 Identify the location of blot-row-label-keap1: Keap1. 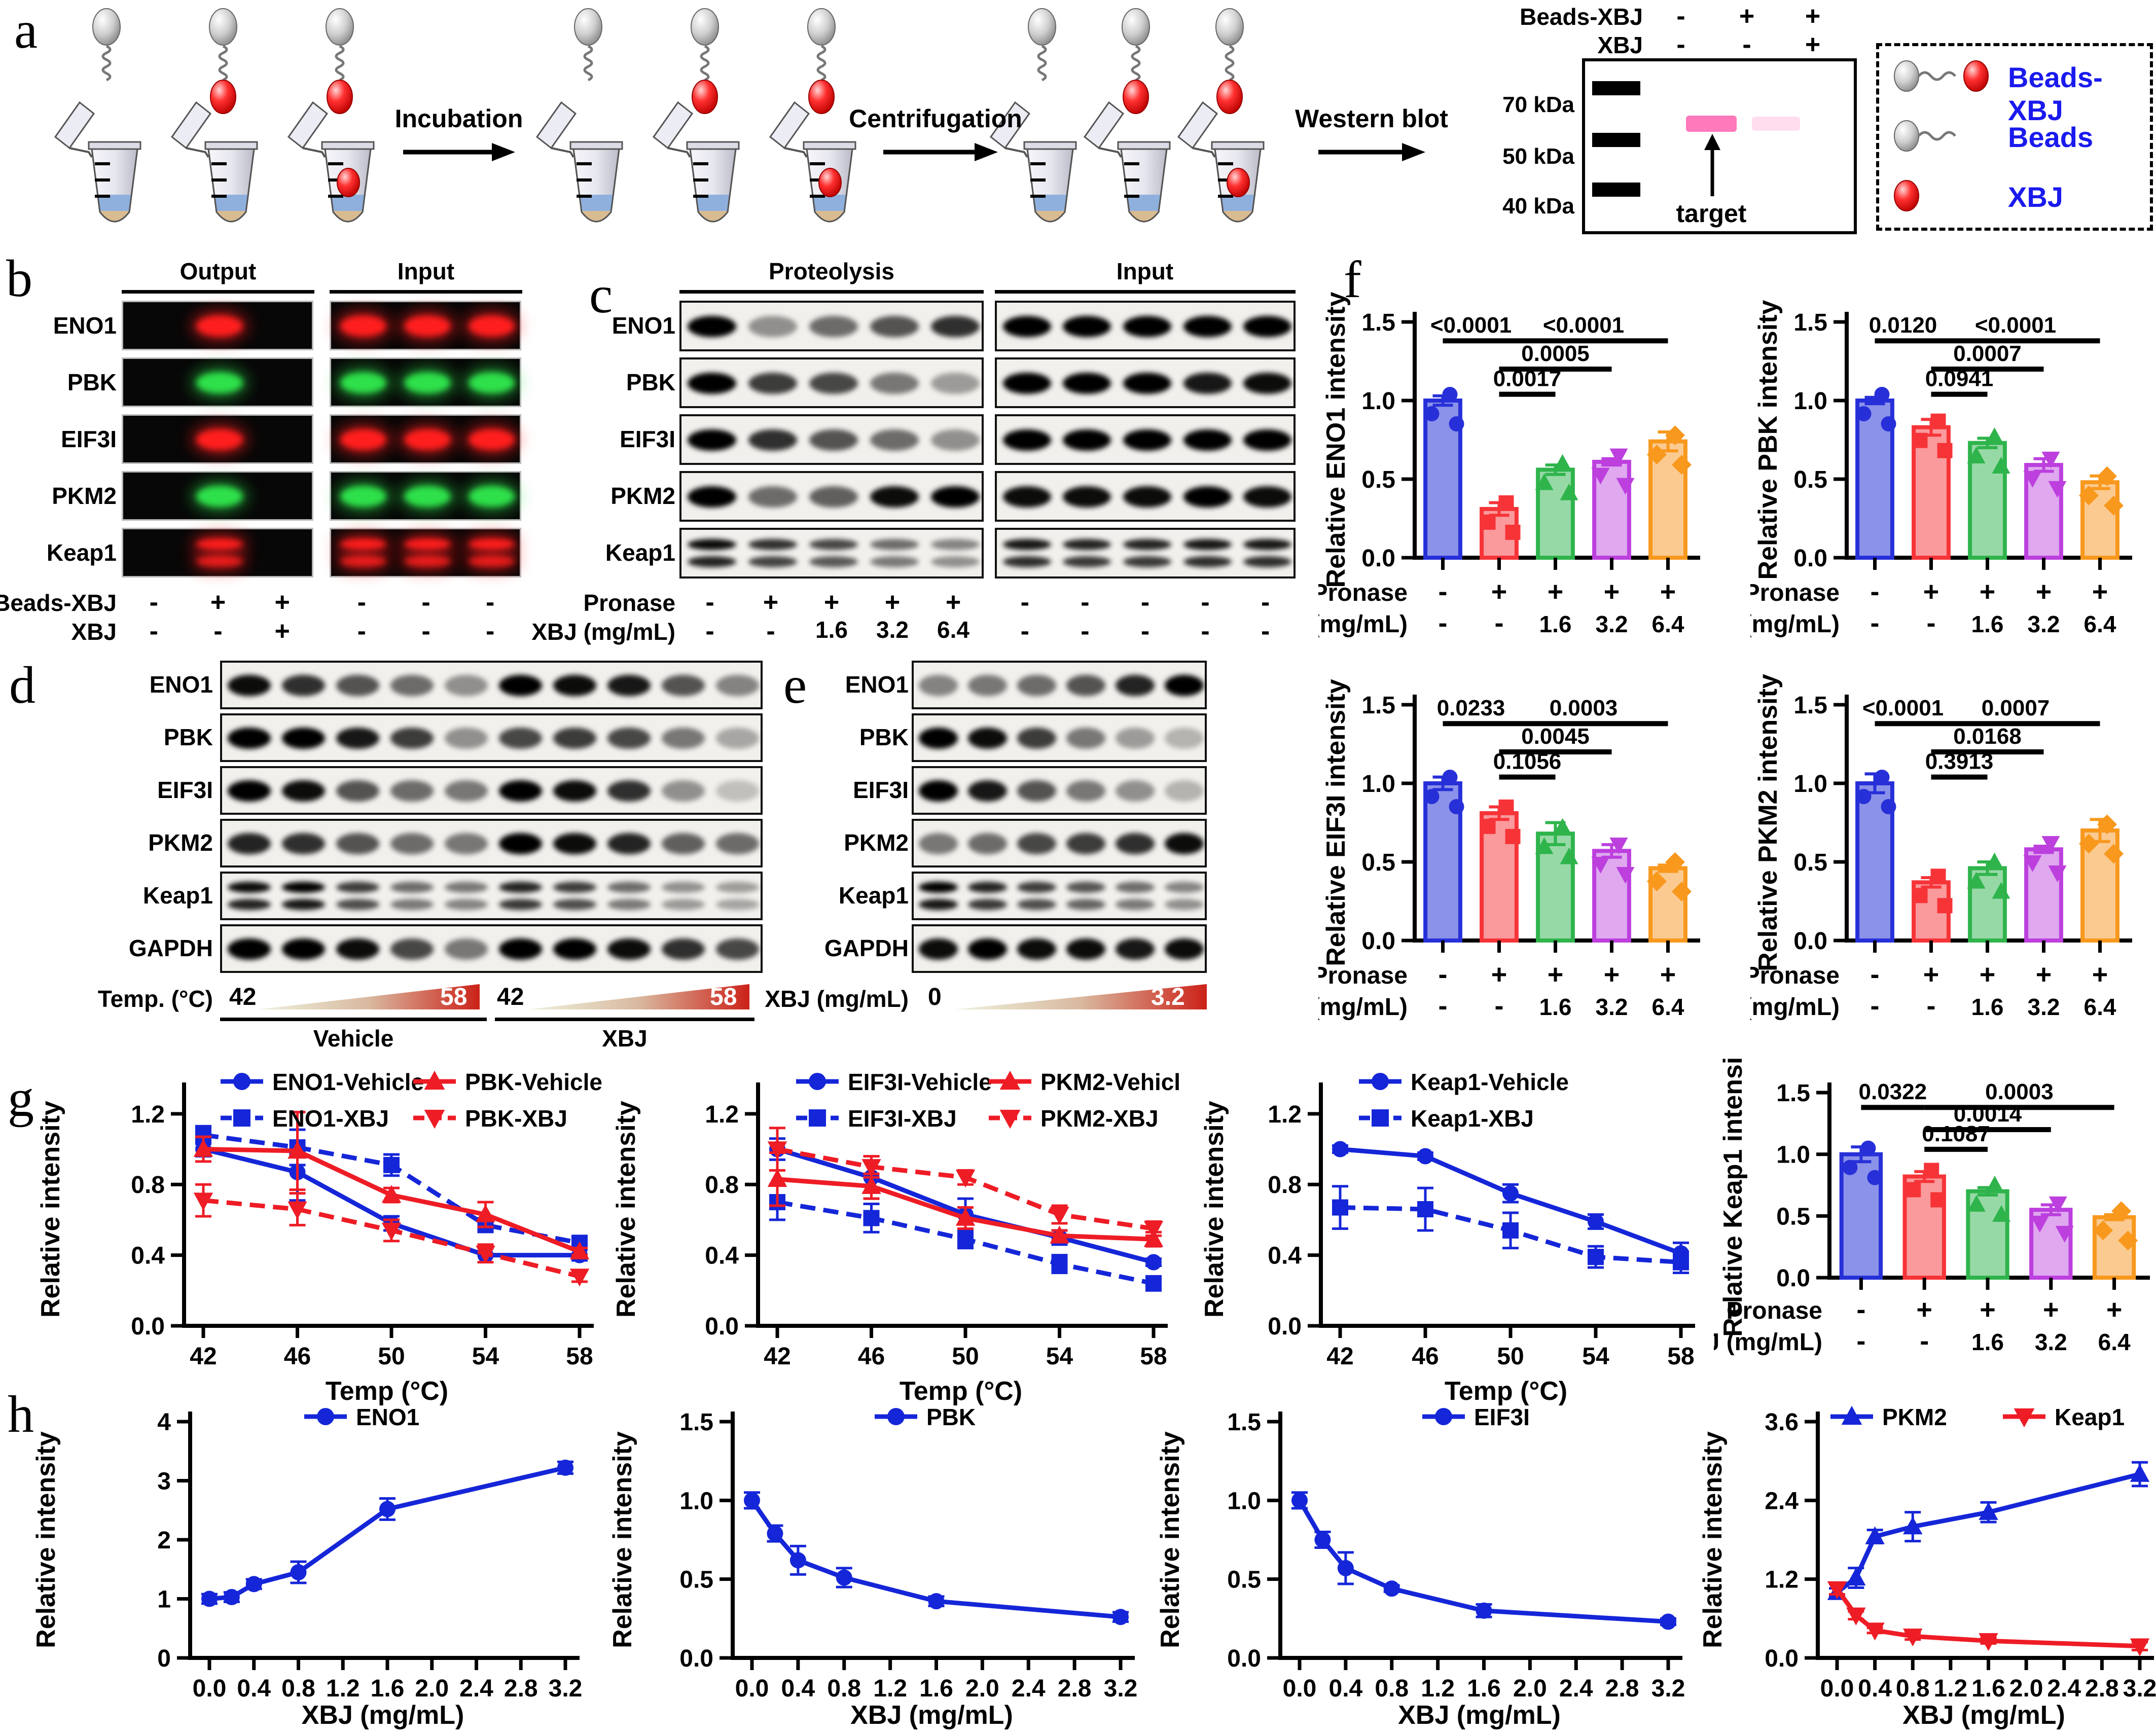
(640, 552).